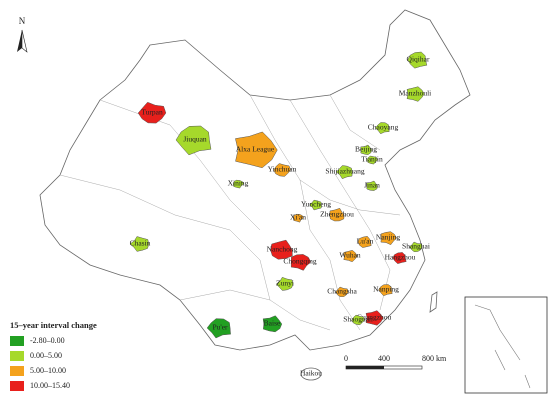 This screenshot has width=550, height=401. I want to click on city-label: Zunyi, so click(285, 283).